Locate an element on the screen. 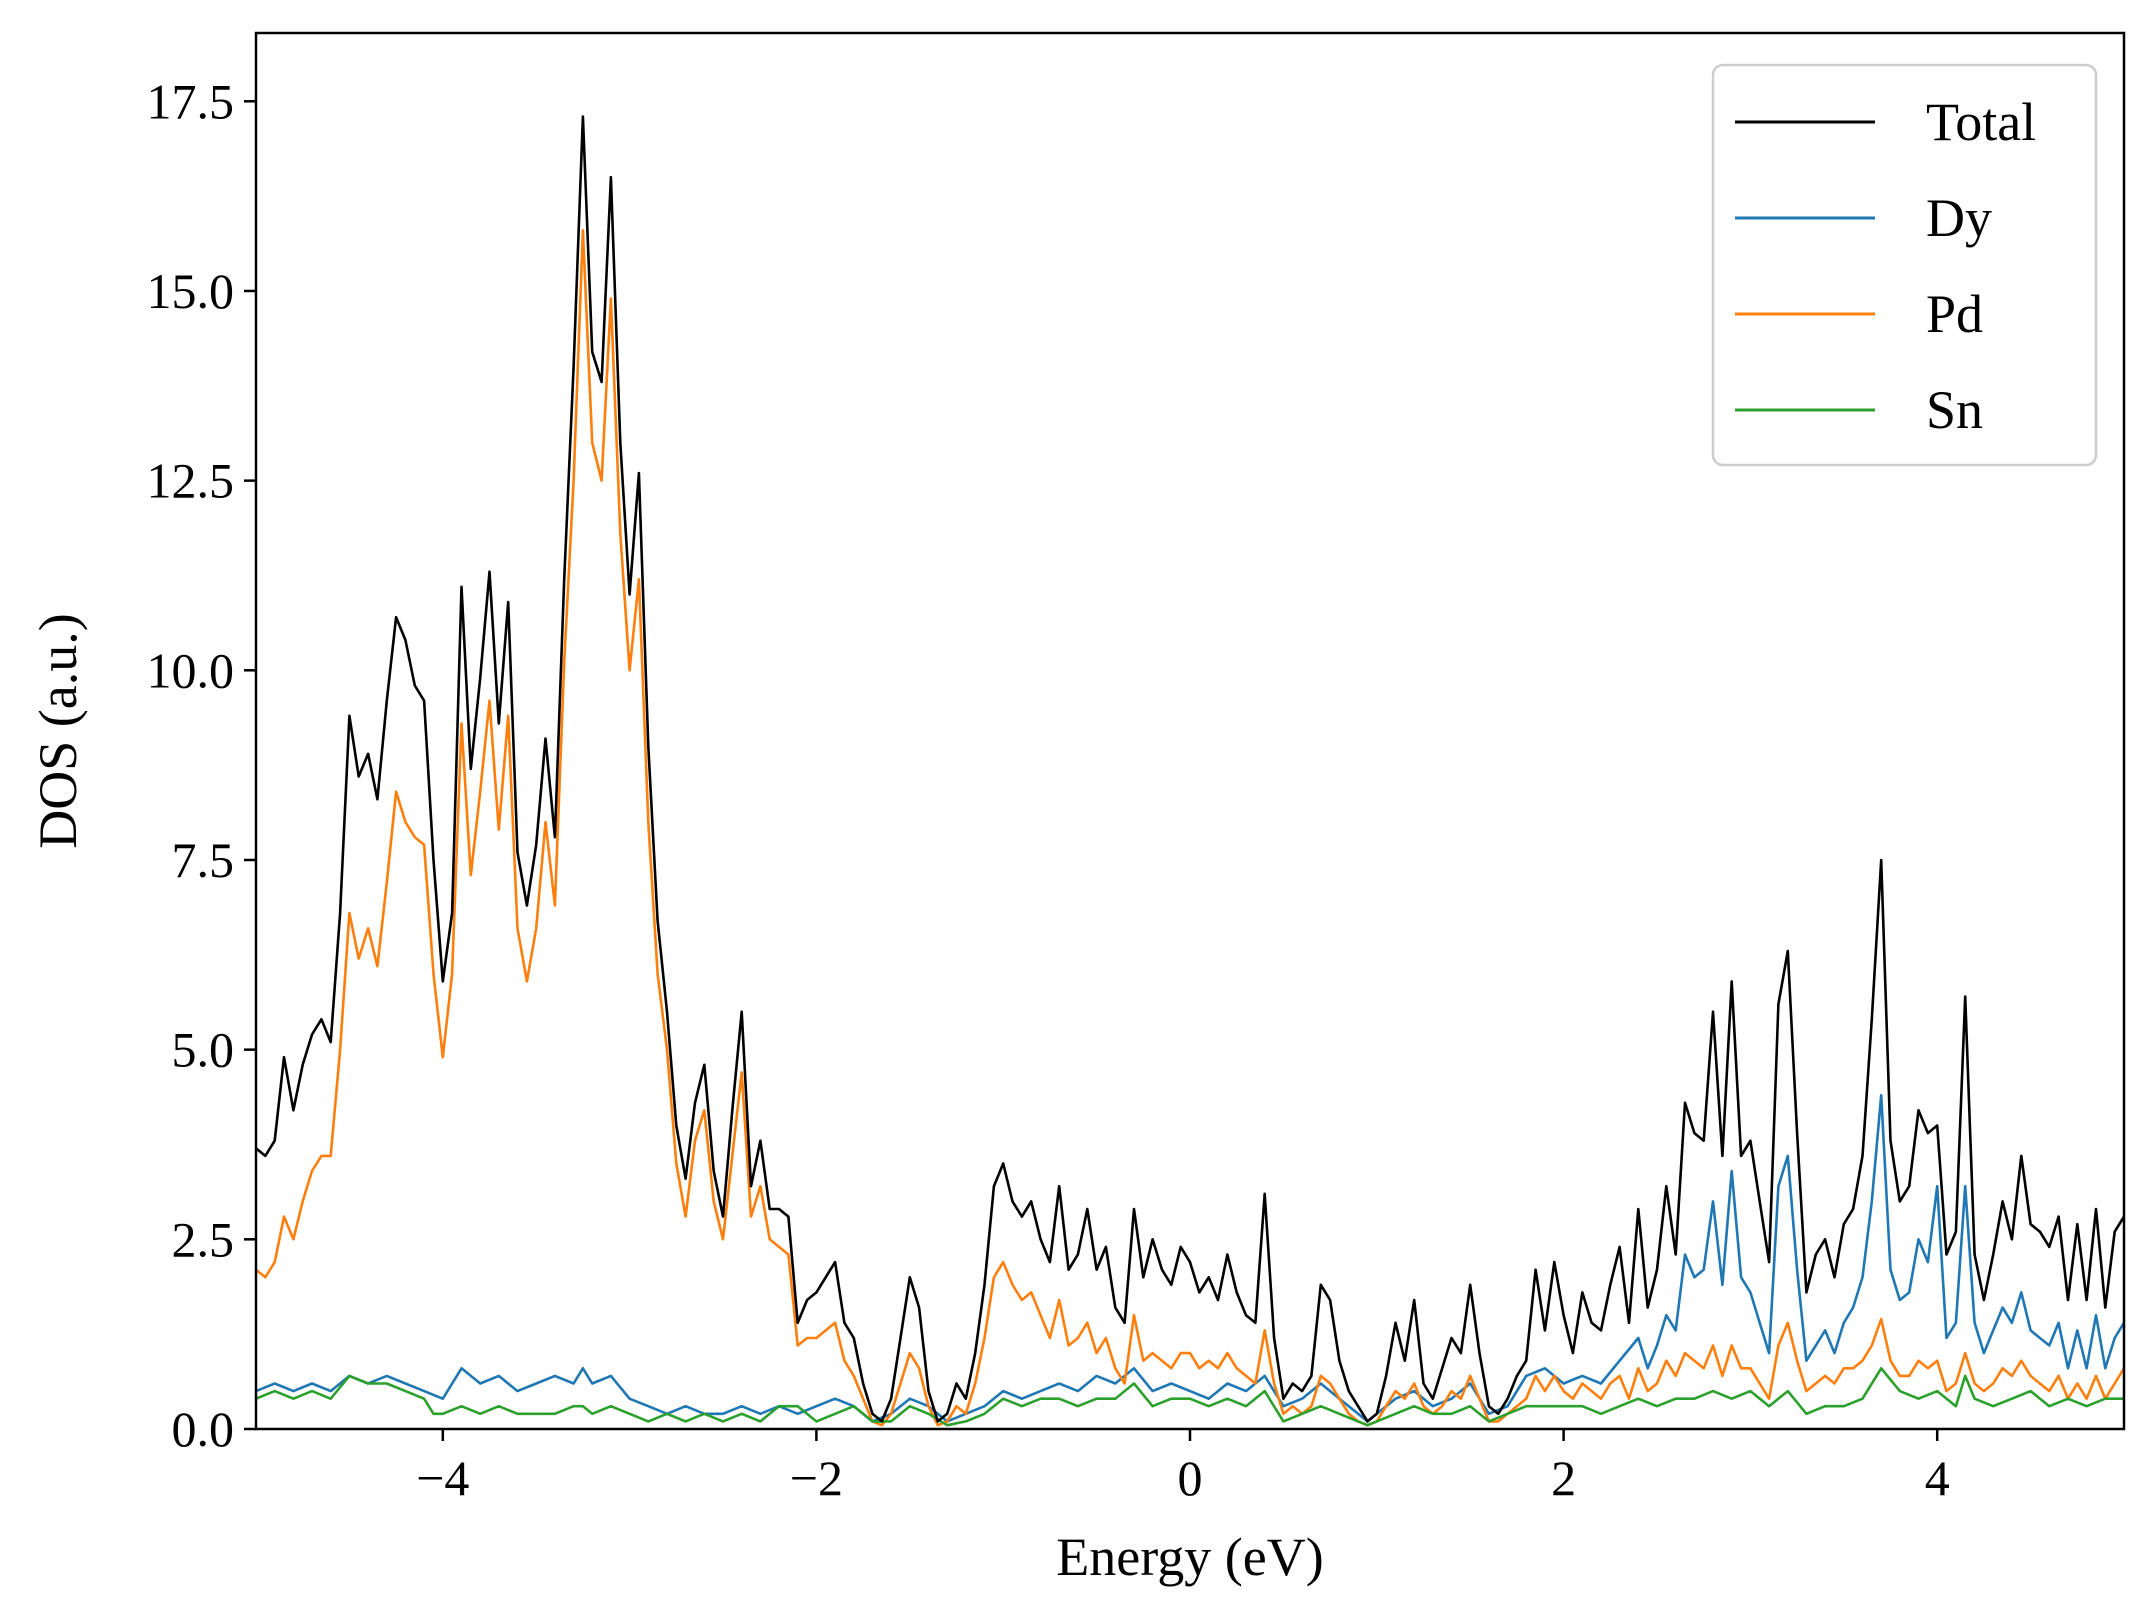 Image resolution: width=2147 pixels, height=1617 pixels. y-tick-label: 2.5 is located at coordinates (203, 1239).